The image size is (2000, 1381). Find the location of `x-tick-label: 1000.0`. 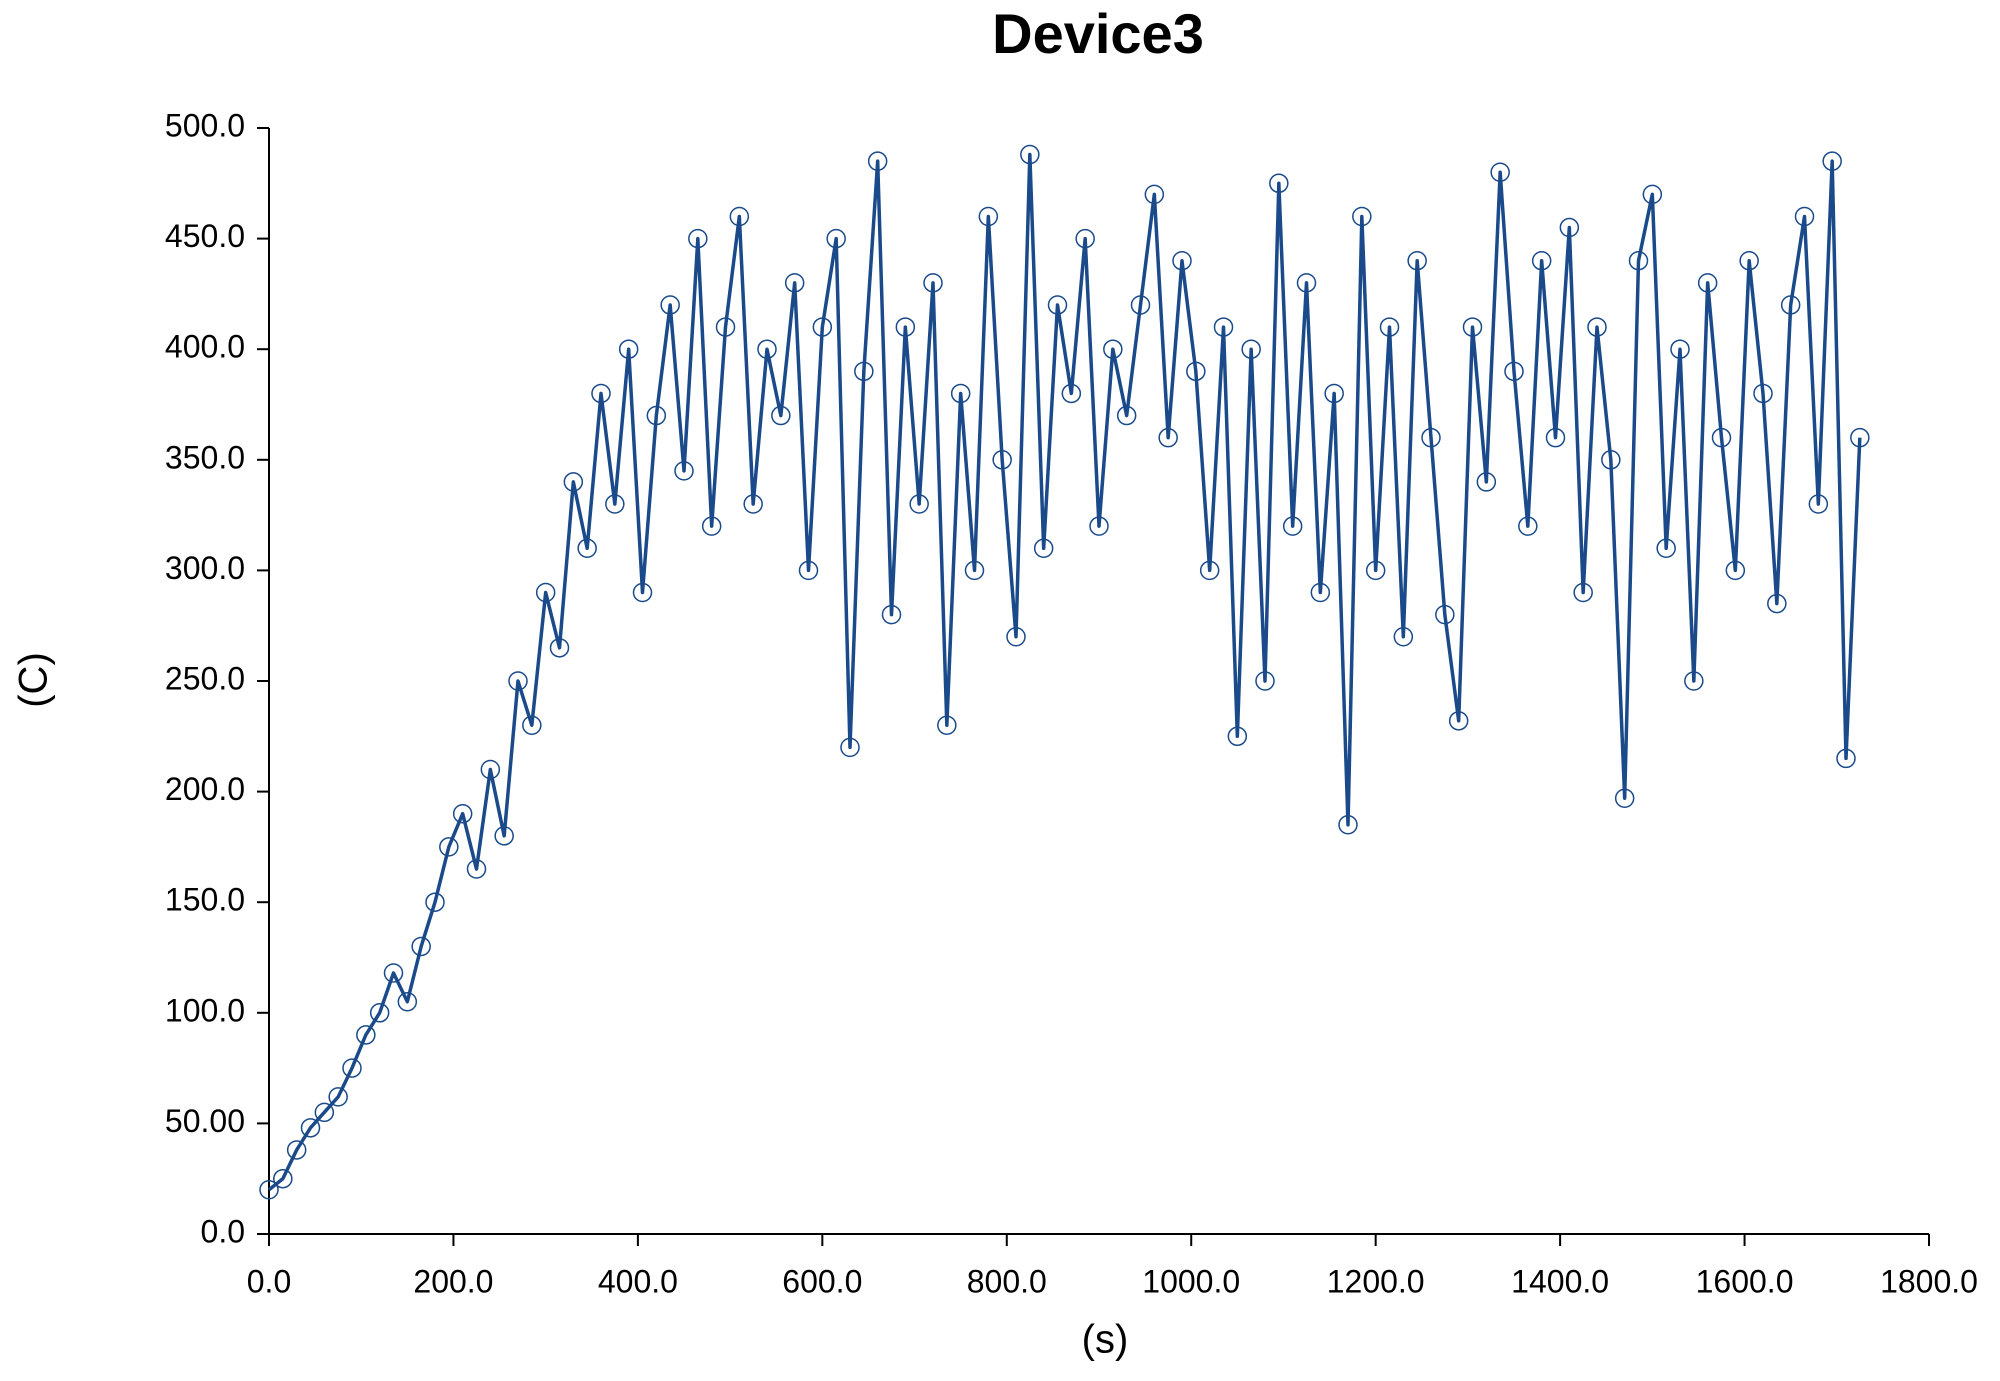

x-tick-label: 1000.0 is located at coordinates (1191, 1281).